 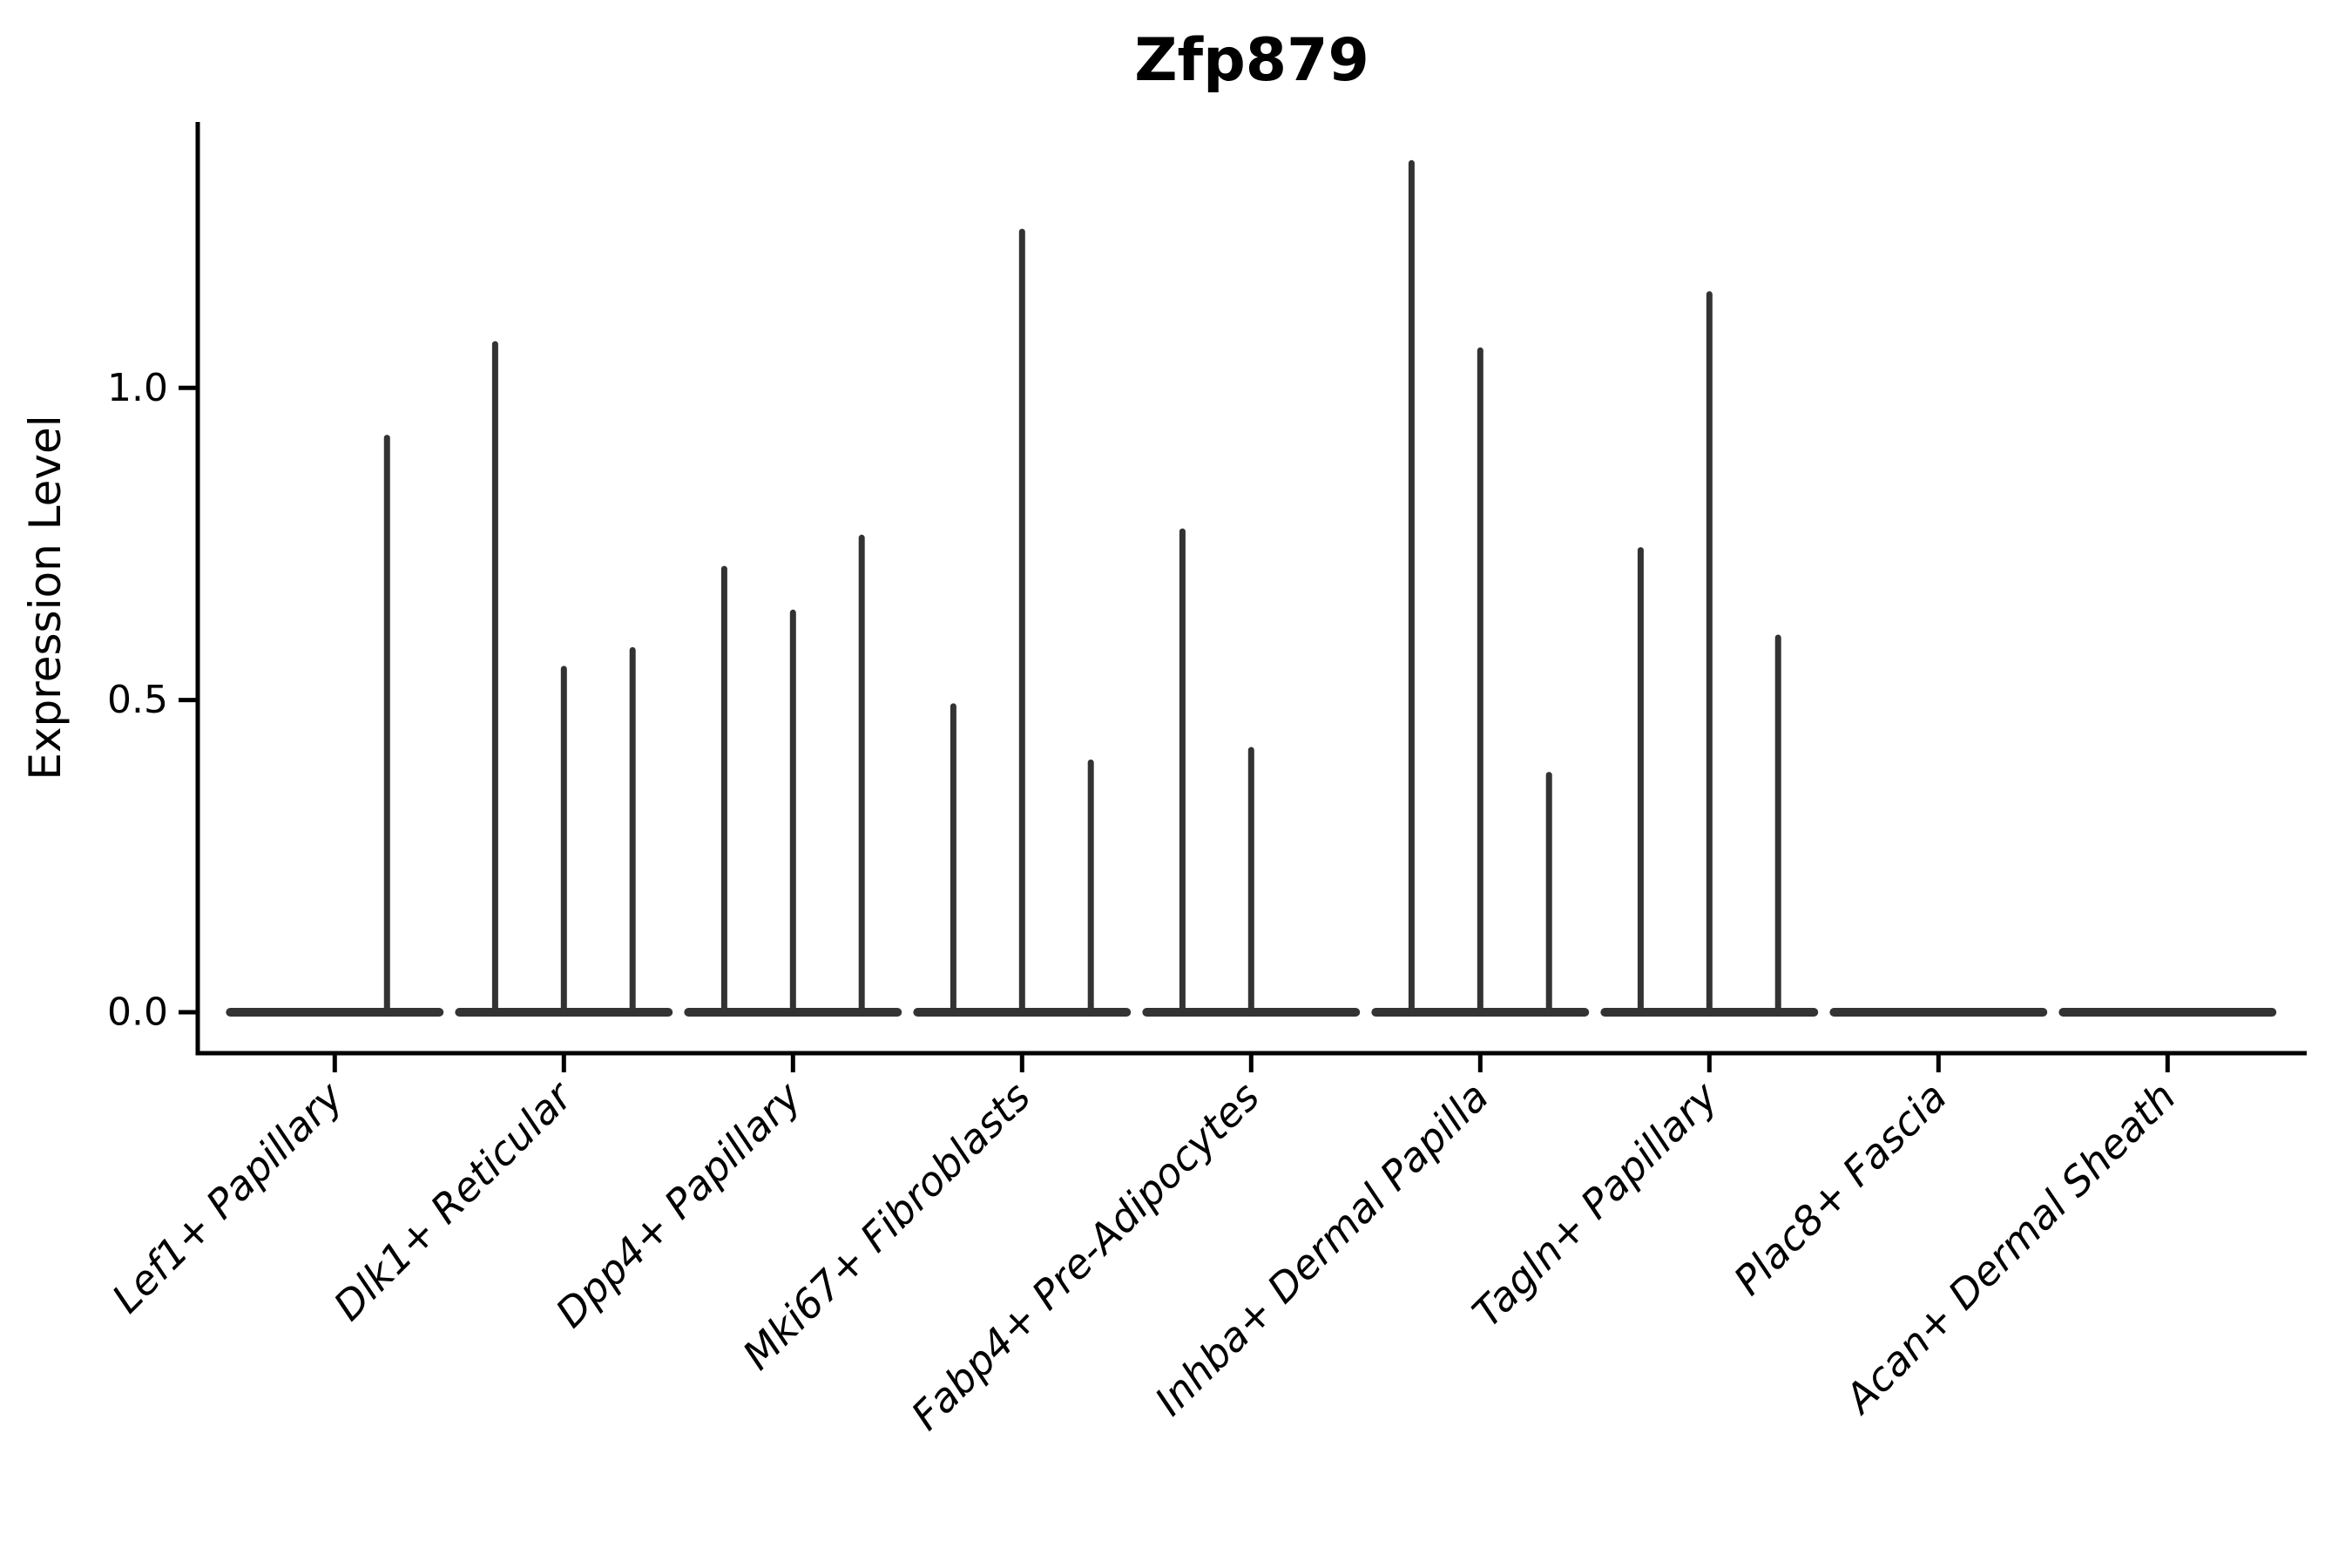 What do you see at coordinates (137, 700) in the screenshot?
I see `y-tick-label: 0.5` at bounding box center [137, 700].